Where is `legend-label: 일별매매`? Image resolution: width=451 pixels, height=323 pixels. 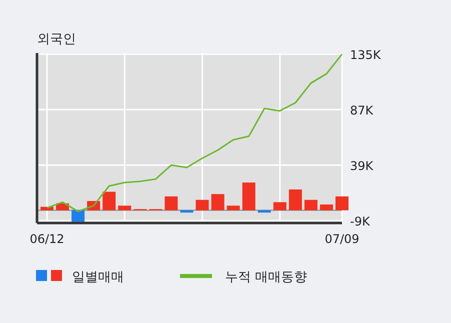
legend-label: 일별매매 is located at coordinates (98, 277).